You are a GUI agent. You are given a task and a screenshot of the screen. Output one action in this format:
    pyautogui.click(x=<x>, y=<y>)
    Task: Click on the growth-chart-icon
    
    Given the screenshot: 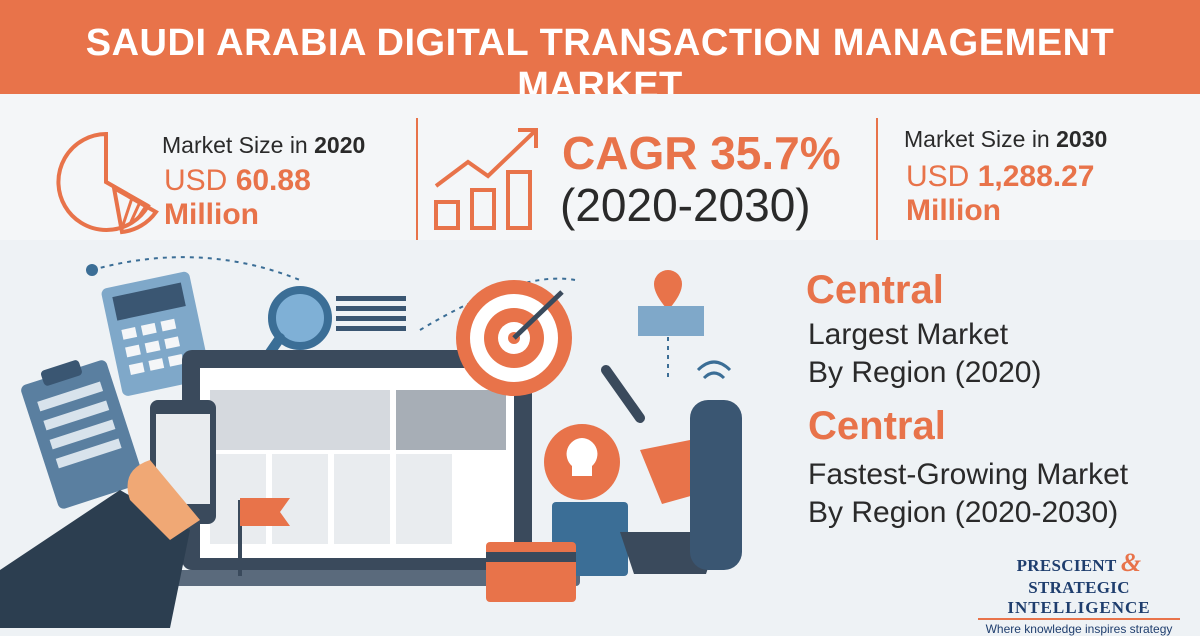 What is the action you would take?
    pyautogui.click(x=486, y=179)
    